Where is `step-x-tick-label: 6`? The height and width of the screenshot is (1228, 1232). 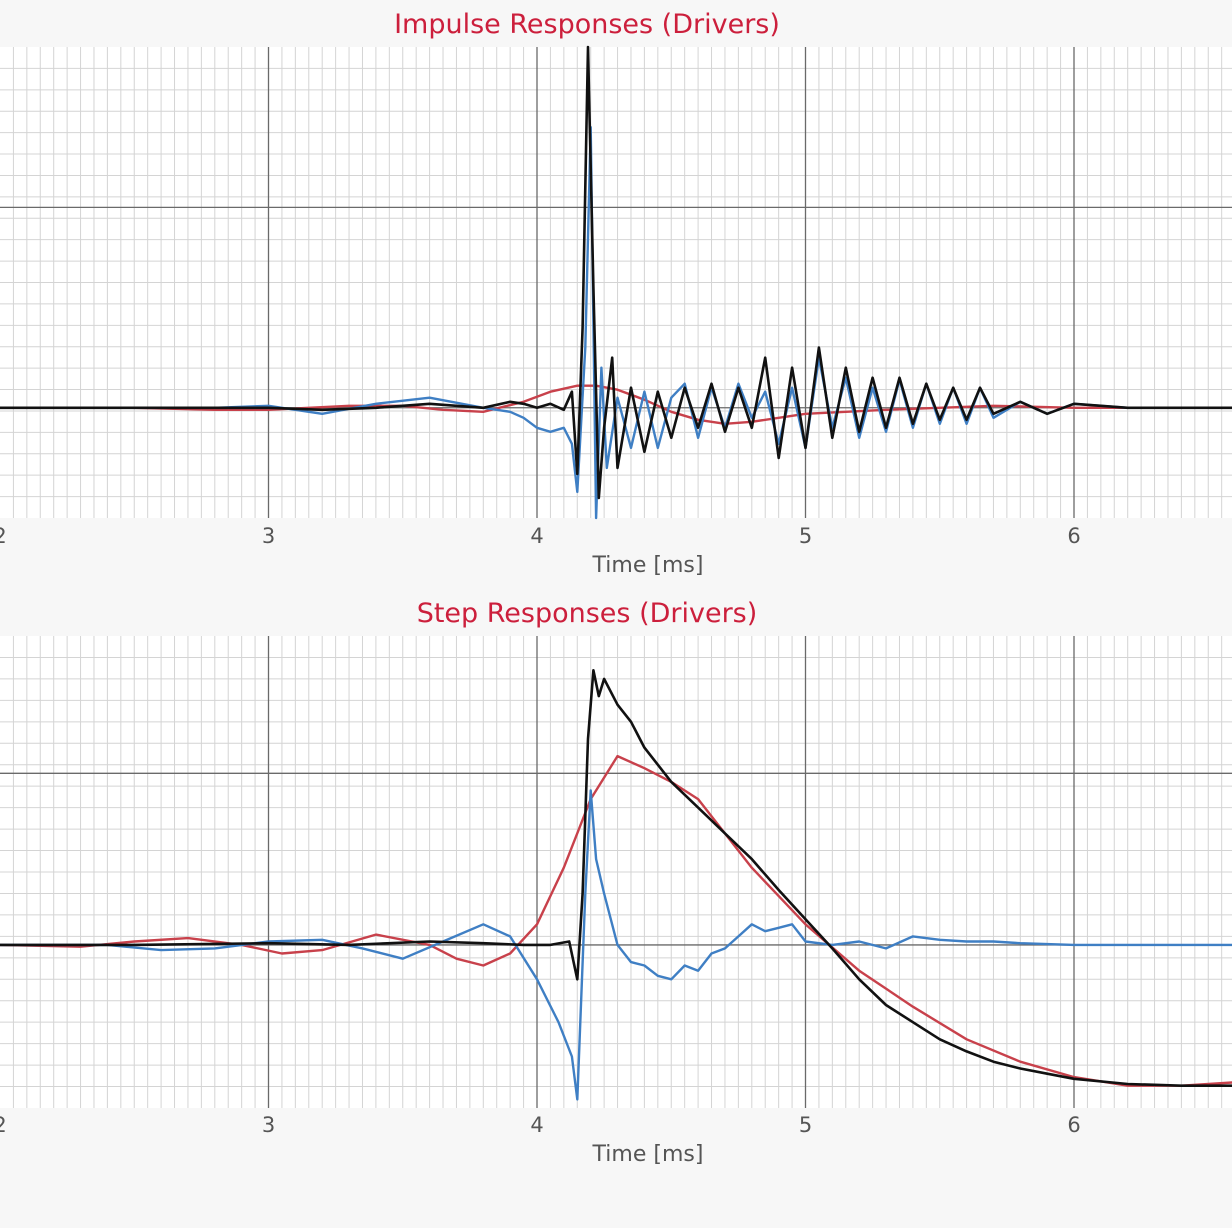
step-x-tick-label: 6 is located at coordinates (1073, 1125).